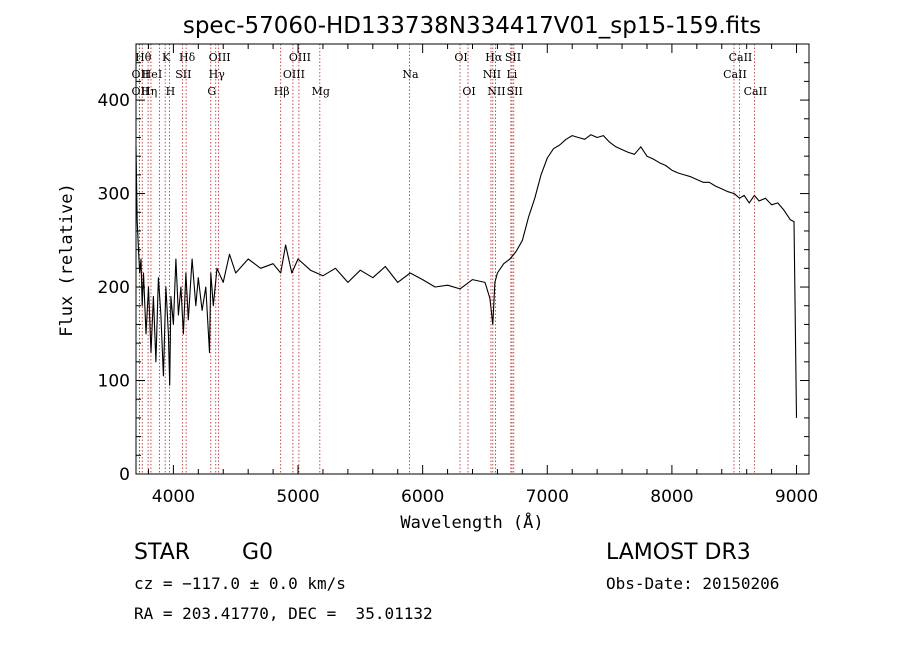 The height and width of the screenshot is (649, 900). Describe the element at coordinates (410, 74) in the screenshot. I see `line-marker-label: Na` at that location.